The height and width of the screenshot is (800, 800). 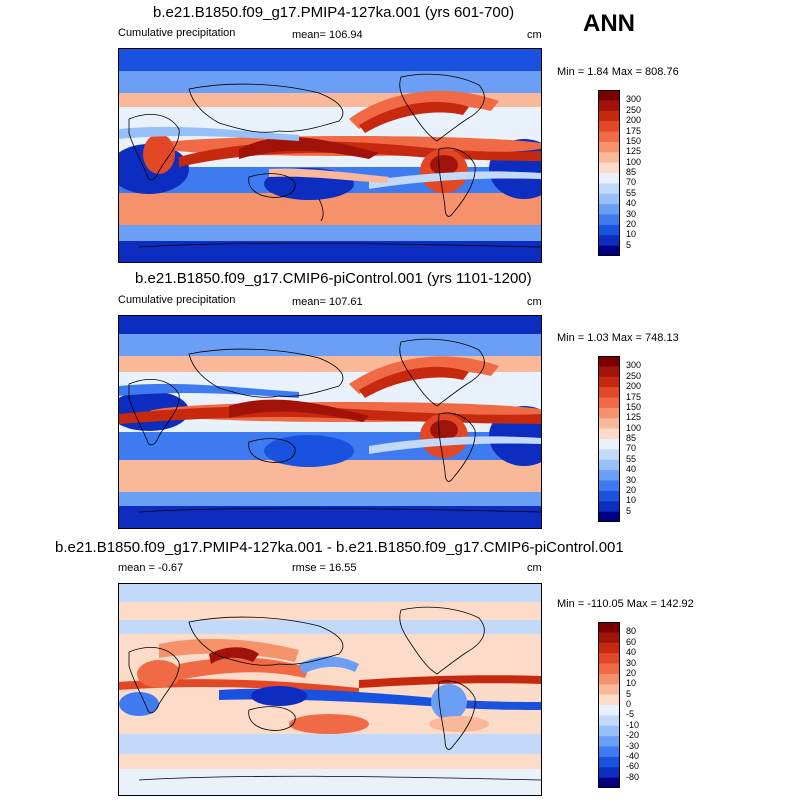 I want to click on colorbar-tick-label: -20, so click(x=633, y=735).